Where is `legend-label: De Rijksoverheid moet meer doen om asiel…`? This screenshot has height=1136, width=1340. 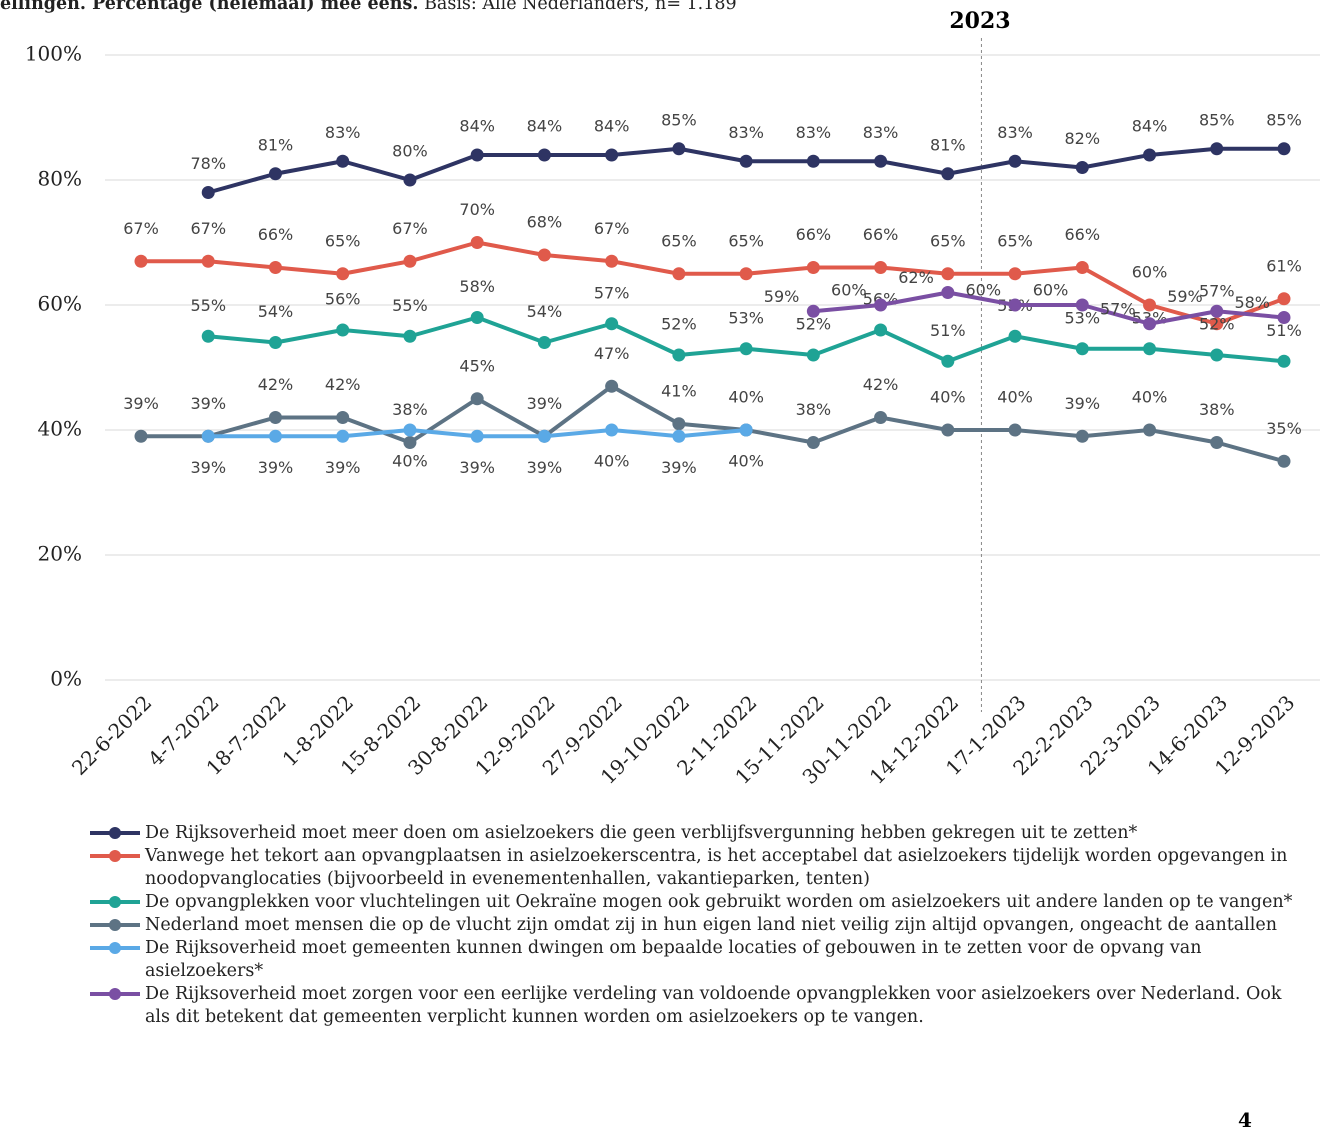
legend-label: De Rijksoverheid moet meer doen om asiel… is located at coordinates (641, 833).